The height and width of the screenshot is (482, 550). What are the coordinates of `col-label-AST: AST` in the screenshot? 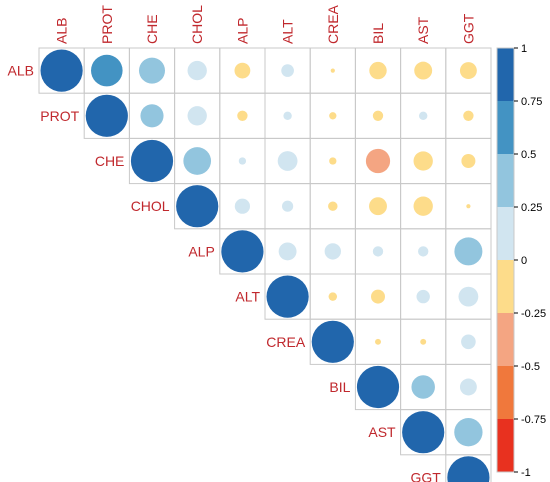 It's located at (423, 30).